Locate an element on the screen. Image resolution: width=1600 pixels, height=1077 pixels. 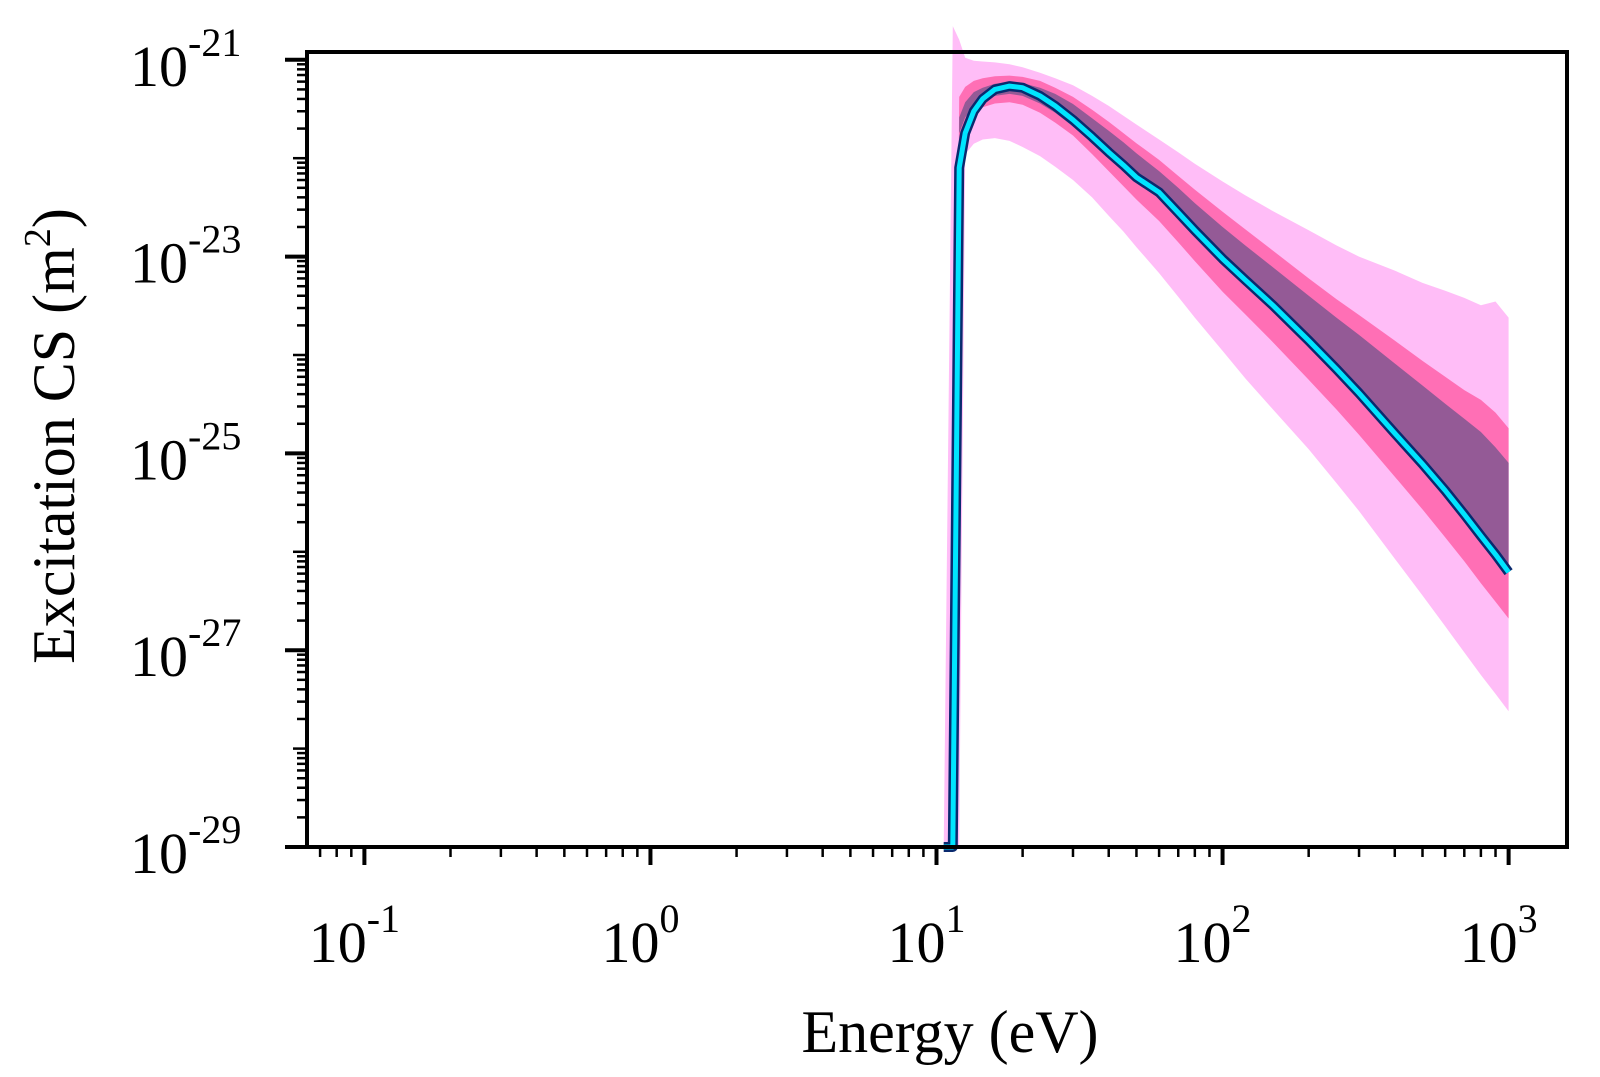
y-axis-title-main: Excitation CS (m is located at coordinates (54, 455).